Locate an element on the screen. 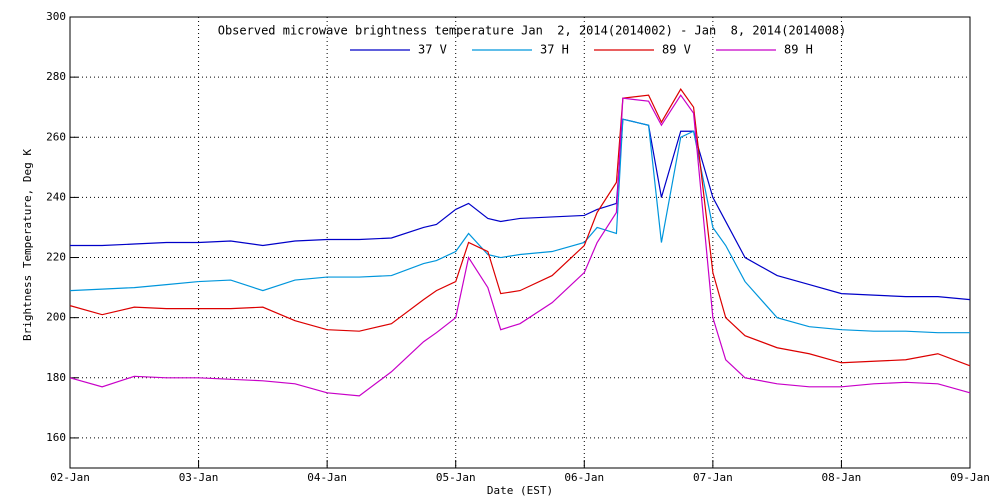 This screenshot has height=500, width=1000. x-axis-label: Date (EST) is located at coordinates (520, 490).